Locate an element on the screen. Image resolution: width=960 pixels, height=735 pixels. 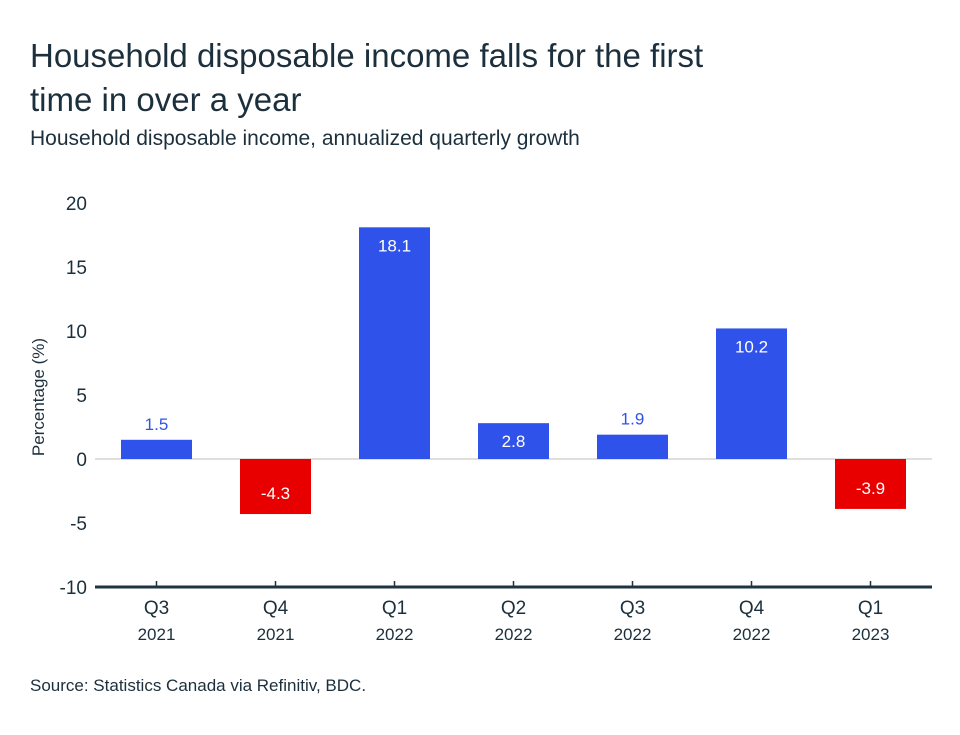
y-tick-label: 10 is located at coordinates (76, 332).